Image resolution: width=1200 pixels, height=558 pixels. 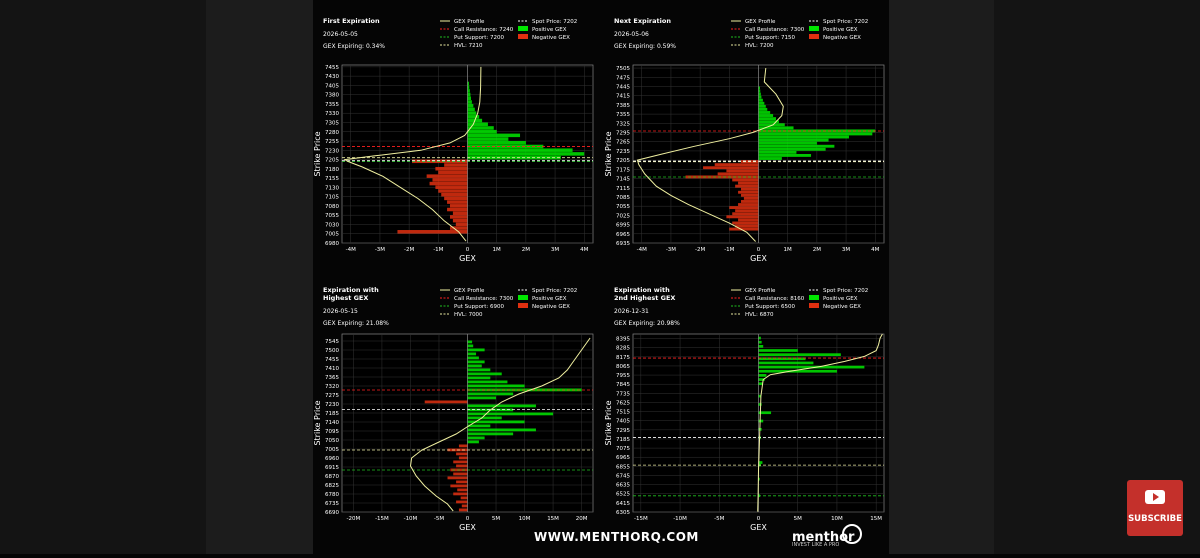 I want to click on c2-y-tick-label: 6965, so click(x=623, y=235).